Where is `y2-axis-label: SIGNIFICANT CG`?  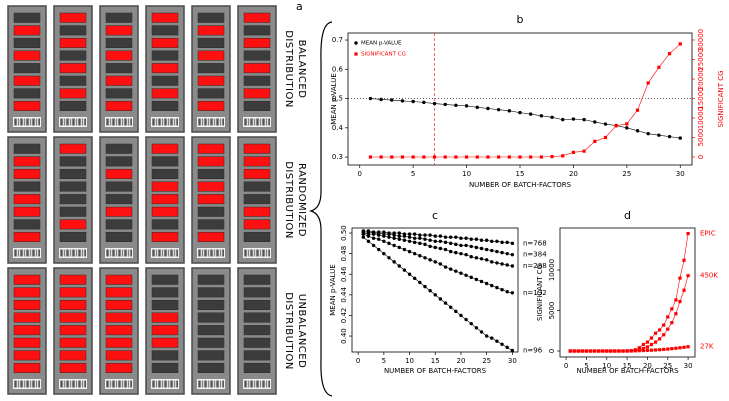
y2-axis-label: SIGNIFICANT CG is located at coordinates (721, 98).